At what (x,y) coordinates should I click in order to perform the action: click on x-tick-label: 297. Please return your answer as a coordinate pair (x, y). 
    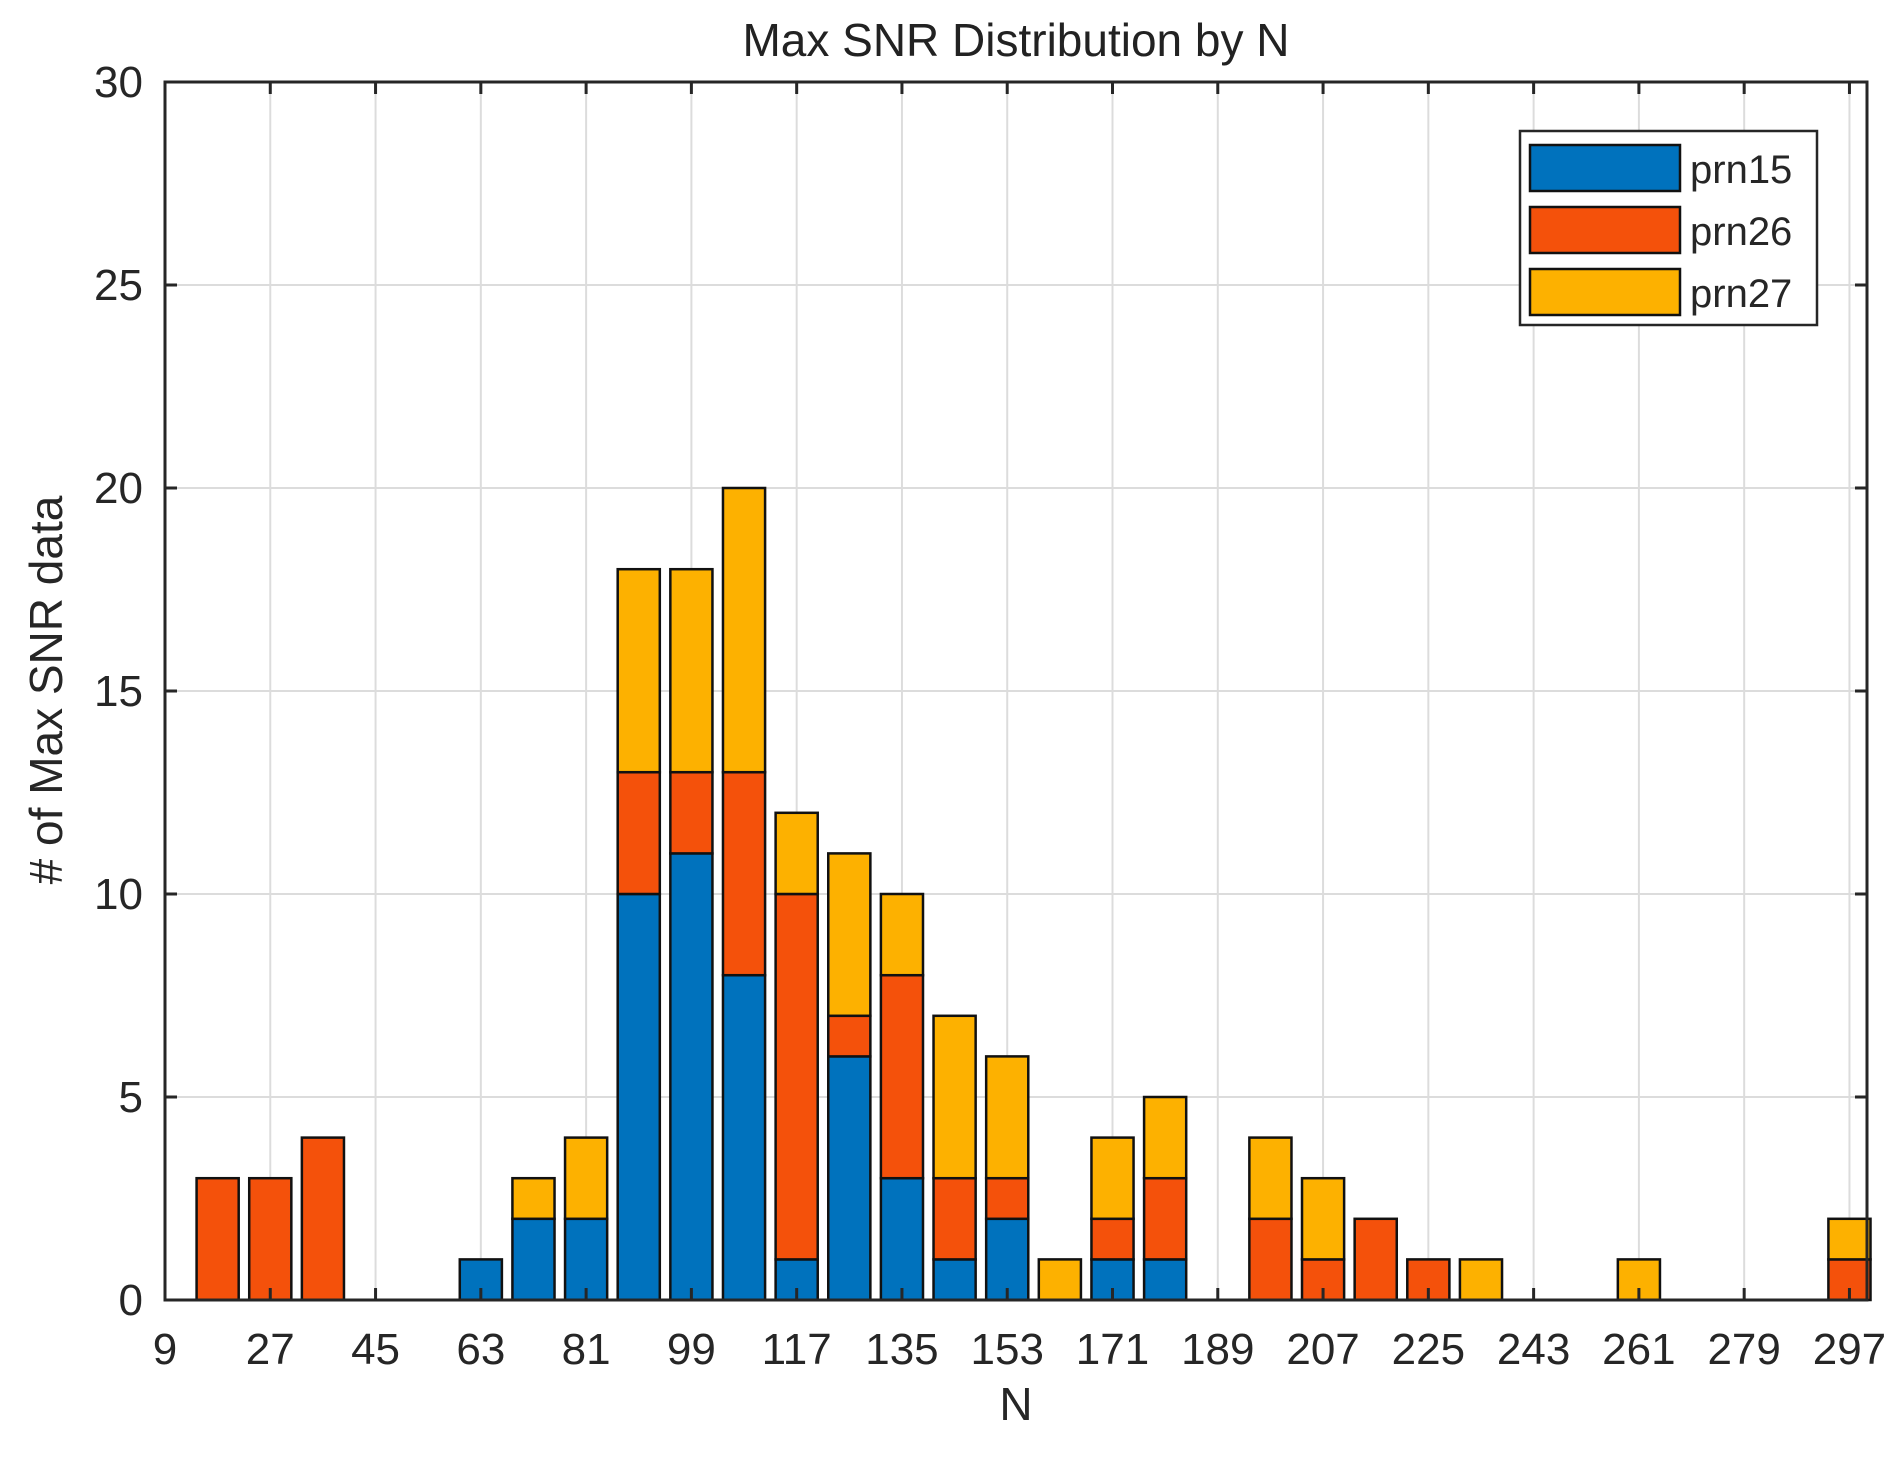
    Looking at the image, I should click on (1849, 1349).